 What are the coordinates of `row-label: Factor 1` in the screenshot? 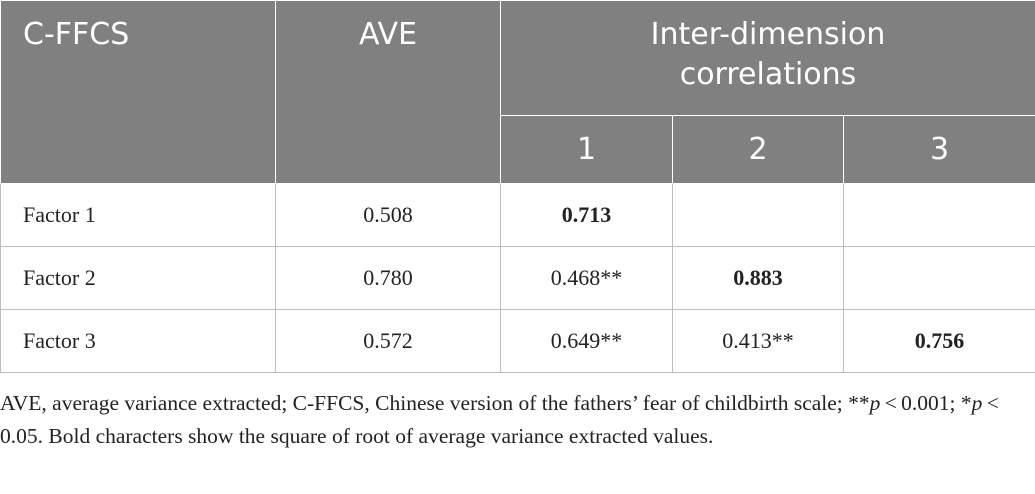 It's located at (138, 215).